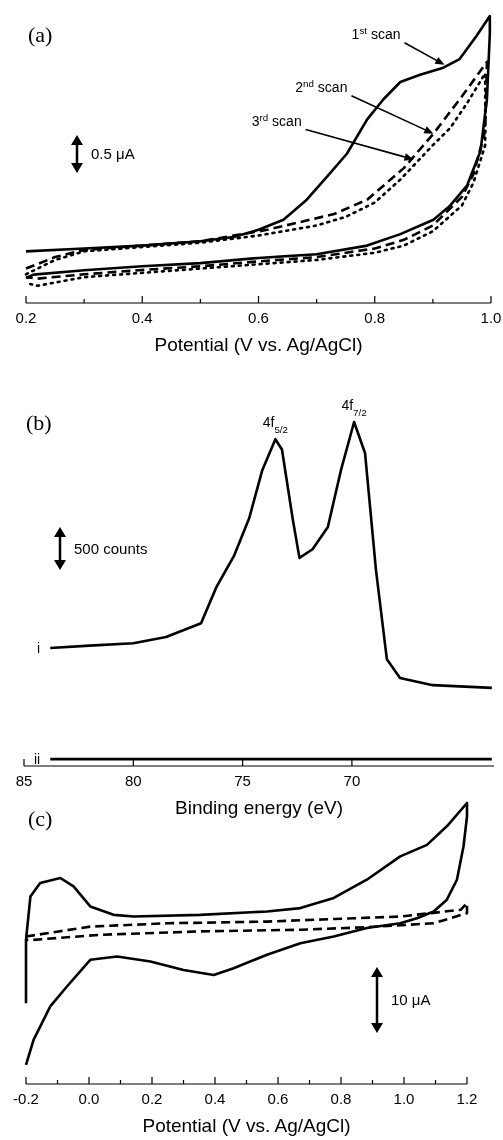  I want to click on annotation: 0.5 μA, so click(113, 153).